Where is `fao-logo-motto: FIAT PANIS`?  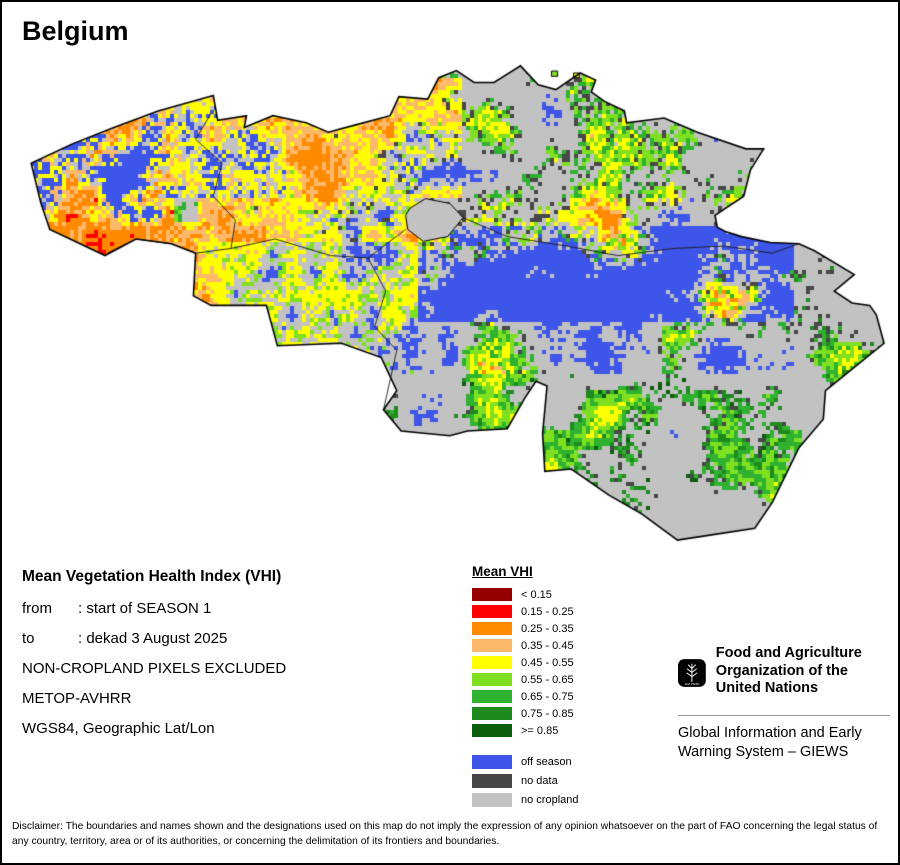 fao-logo-motto: FIAT PANIS is located at coordinates (692, 684).